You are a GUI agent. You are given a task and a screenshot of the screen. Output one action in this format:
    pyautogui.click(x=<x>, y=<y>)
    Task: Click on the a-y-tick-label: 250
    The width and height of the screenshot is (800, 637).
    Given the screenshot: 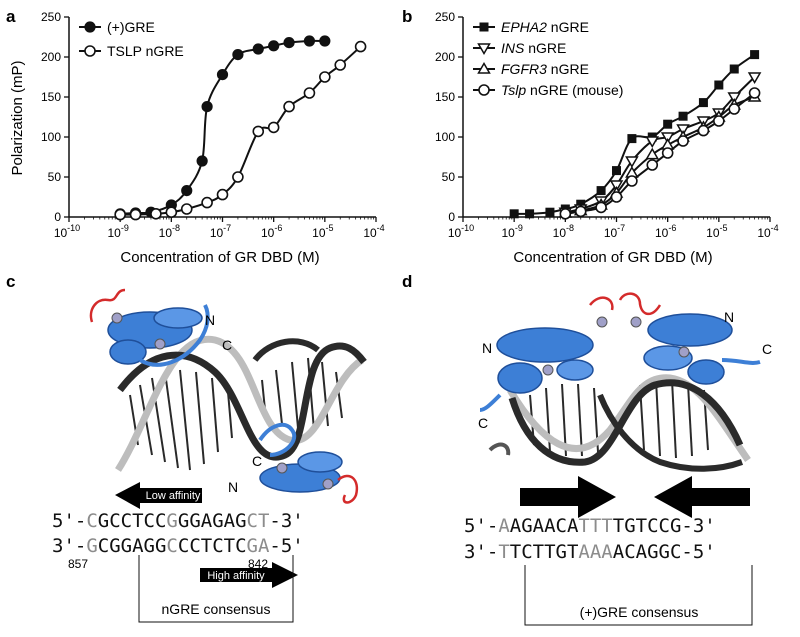 What is the action you would take?
    pyautogui.click(x=51, y=17)
    